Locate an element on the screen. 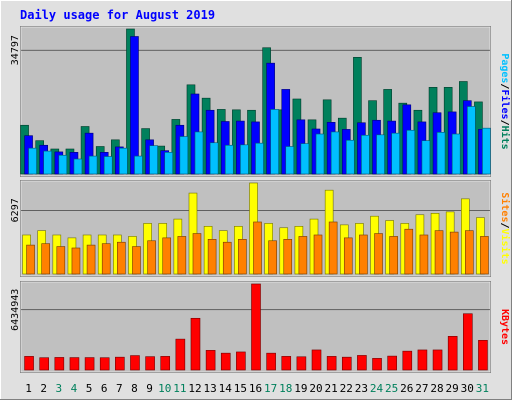 This screenshot has height=405, width=512. x-tick-day-3: 3 is located at coordinates (59, 388).